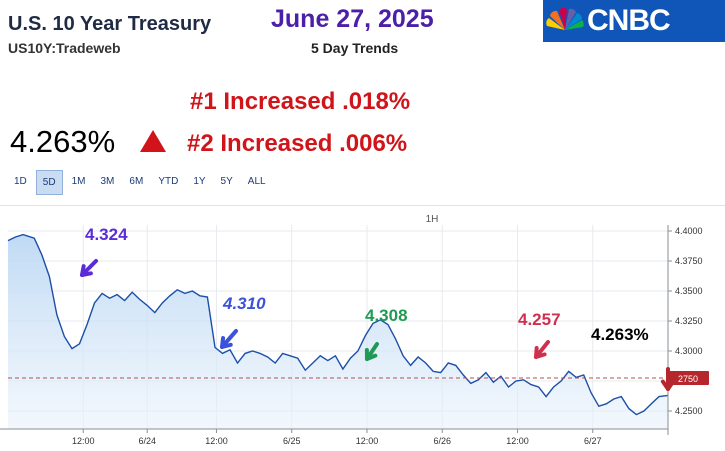 Image resolution: width=725 pixels, height=451 pixels. I want to click on increase-note-1: #1 Increased .018%, so click(300, 101).